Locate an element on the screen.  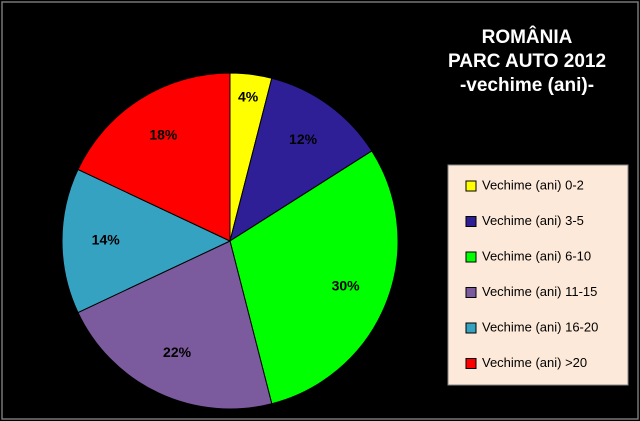
data-label: 30% is located at coordinates (346, 285).